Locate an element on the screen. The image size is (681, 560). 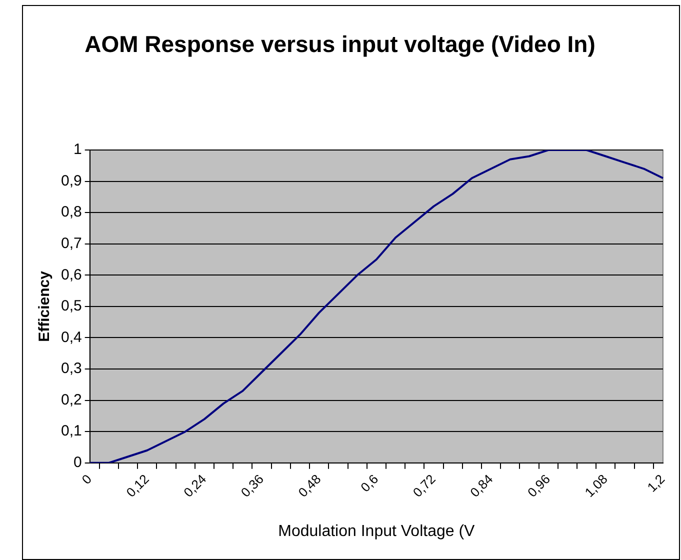
y-tick-label: 0,5 is located at coordinates (71, 306).